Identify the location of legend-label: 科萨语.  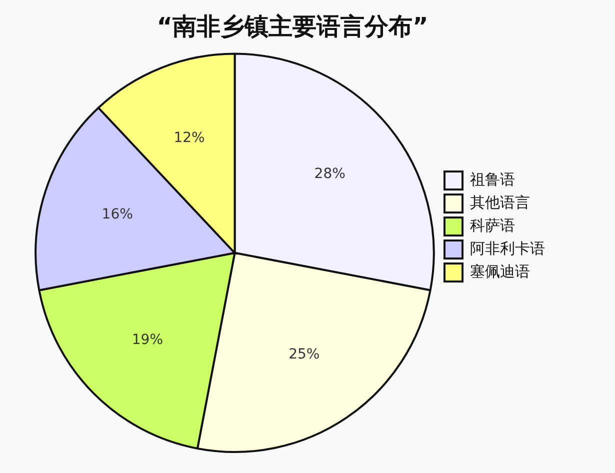
(492, 225).